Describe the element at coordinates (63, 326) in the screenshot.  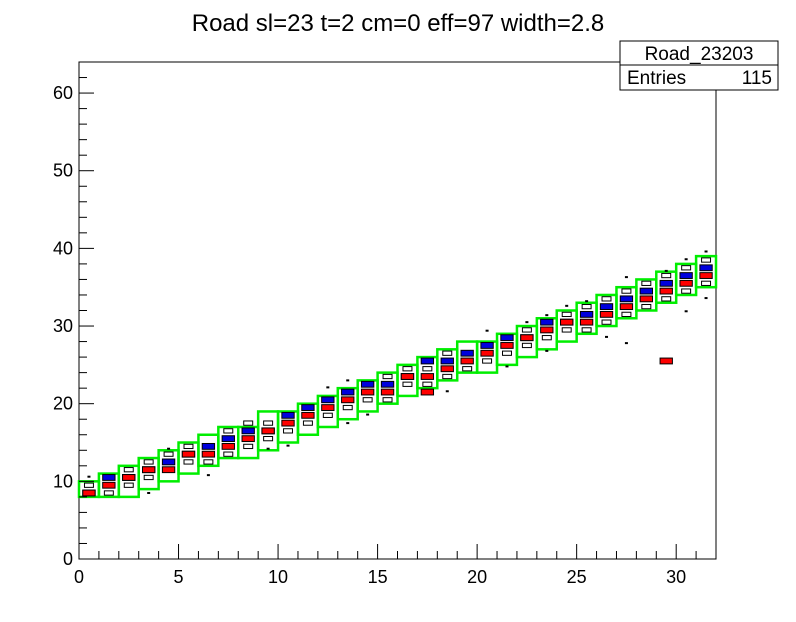
I see `y-tick-label: 30` at that location.